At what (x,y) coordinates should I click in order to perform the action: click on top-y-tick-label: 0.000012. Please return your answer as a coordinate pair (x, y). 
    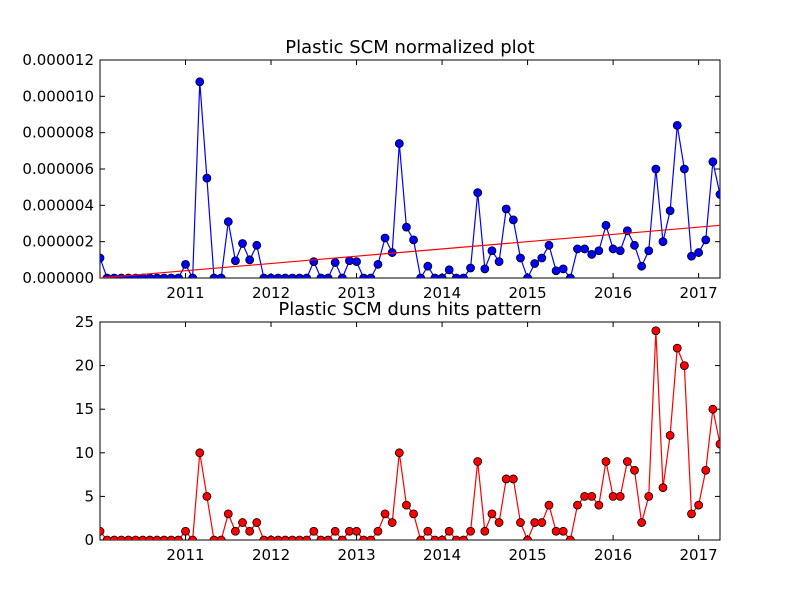
    Looking at the image, I should click on (58, 60).